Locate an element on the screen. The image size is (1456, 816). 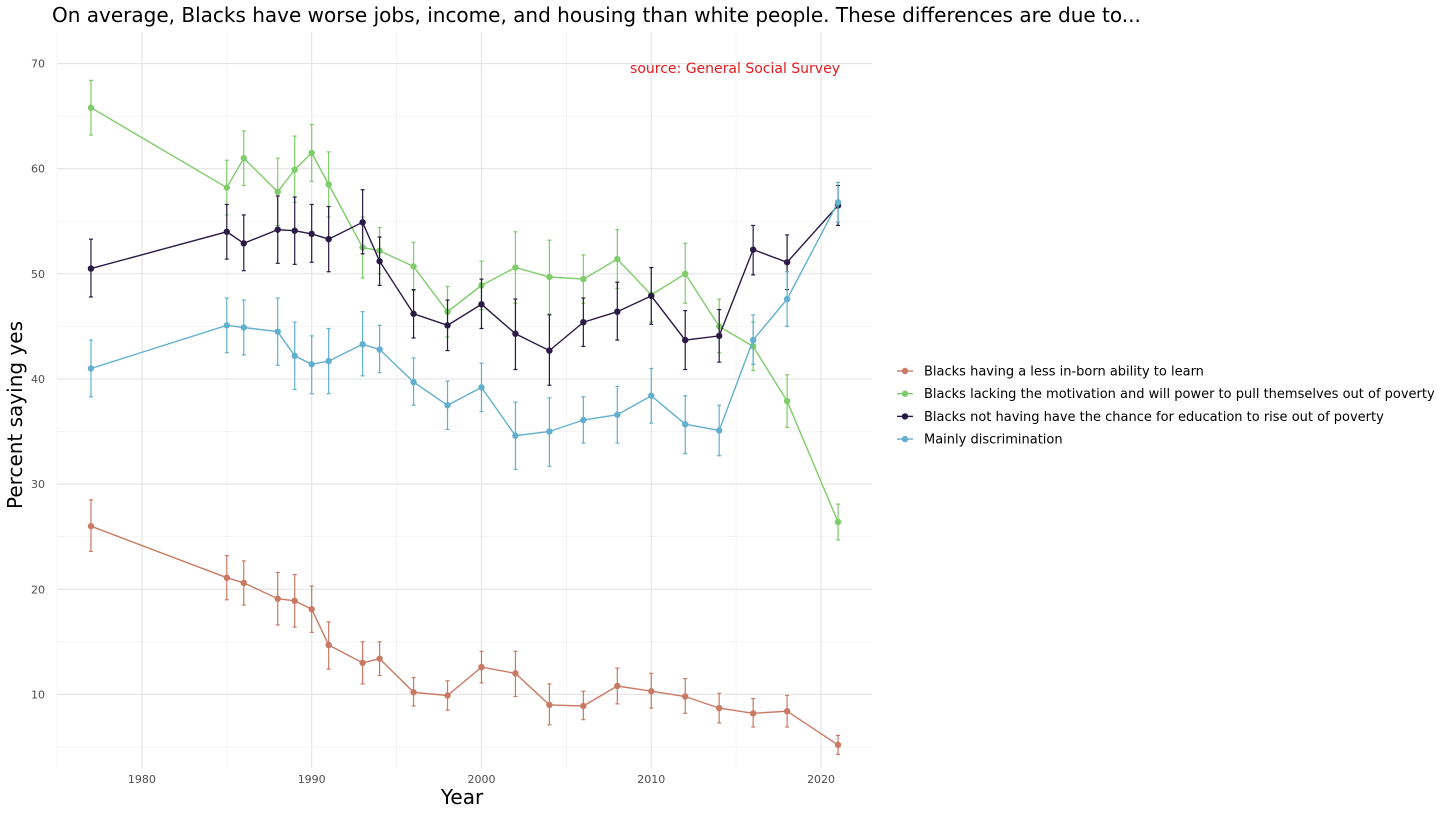
x-tick-label: 1980 is located at coordinates (142, 779).